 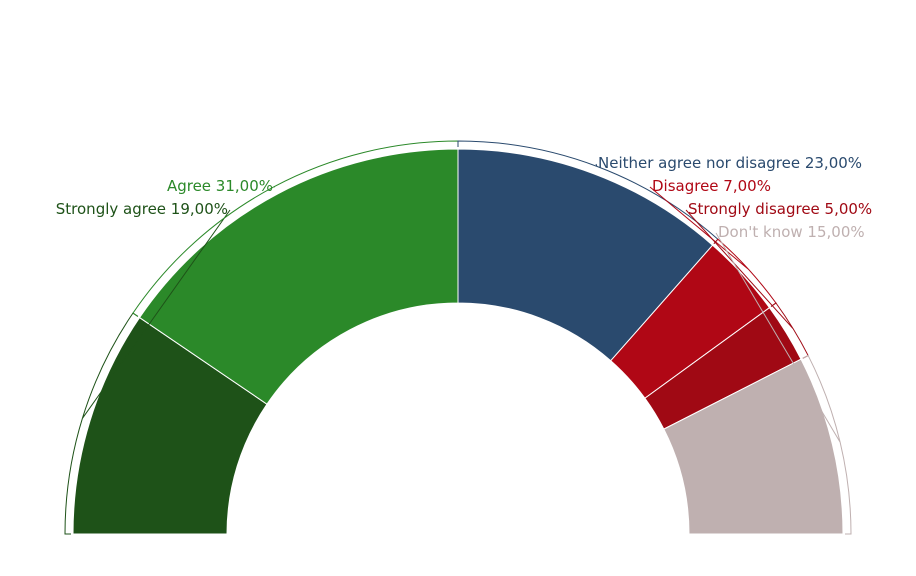 I want to click on label-strongly-agree: Strongly agree 19,00%, so click(x=142, y=209).